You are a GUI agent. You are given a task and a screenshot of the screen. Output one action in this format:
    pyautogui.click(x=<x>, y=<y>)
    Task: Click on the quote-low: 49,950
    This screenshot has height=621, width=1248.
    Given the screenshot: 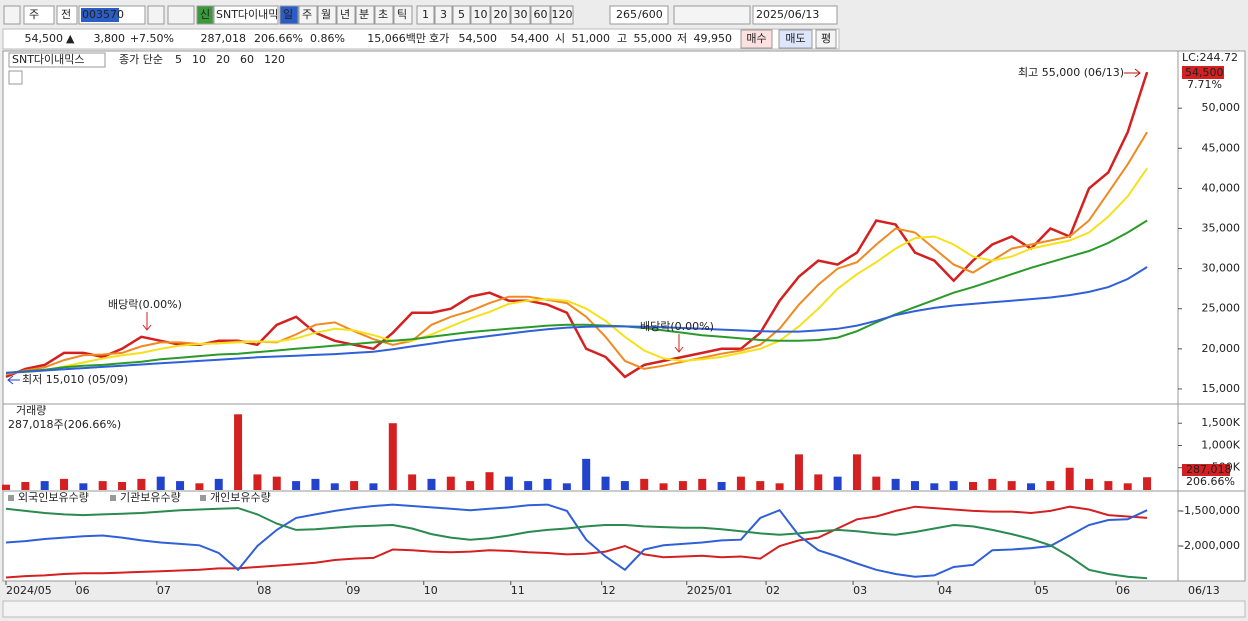 What is the action you would take?
    pyautogui.click(x=713, y=38)
    